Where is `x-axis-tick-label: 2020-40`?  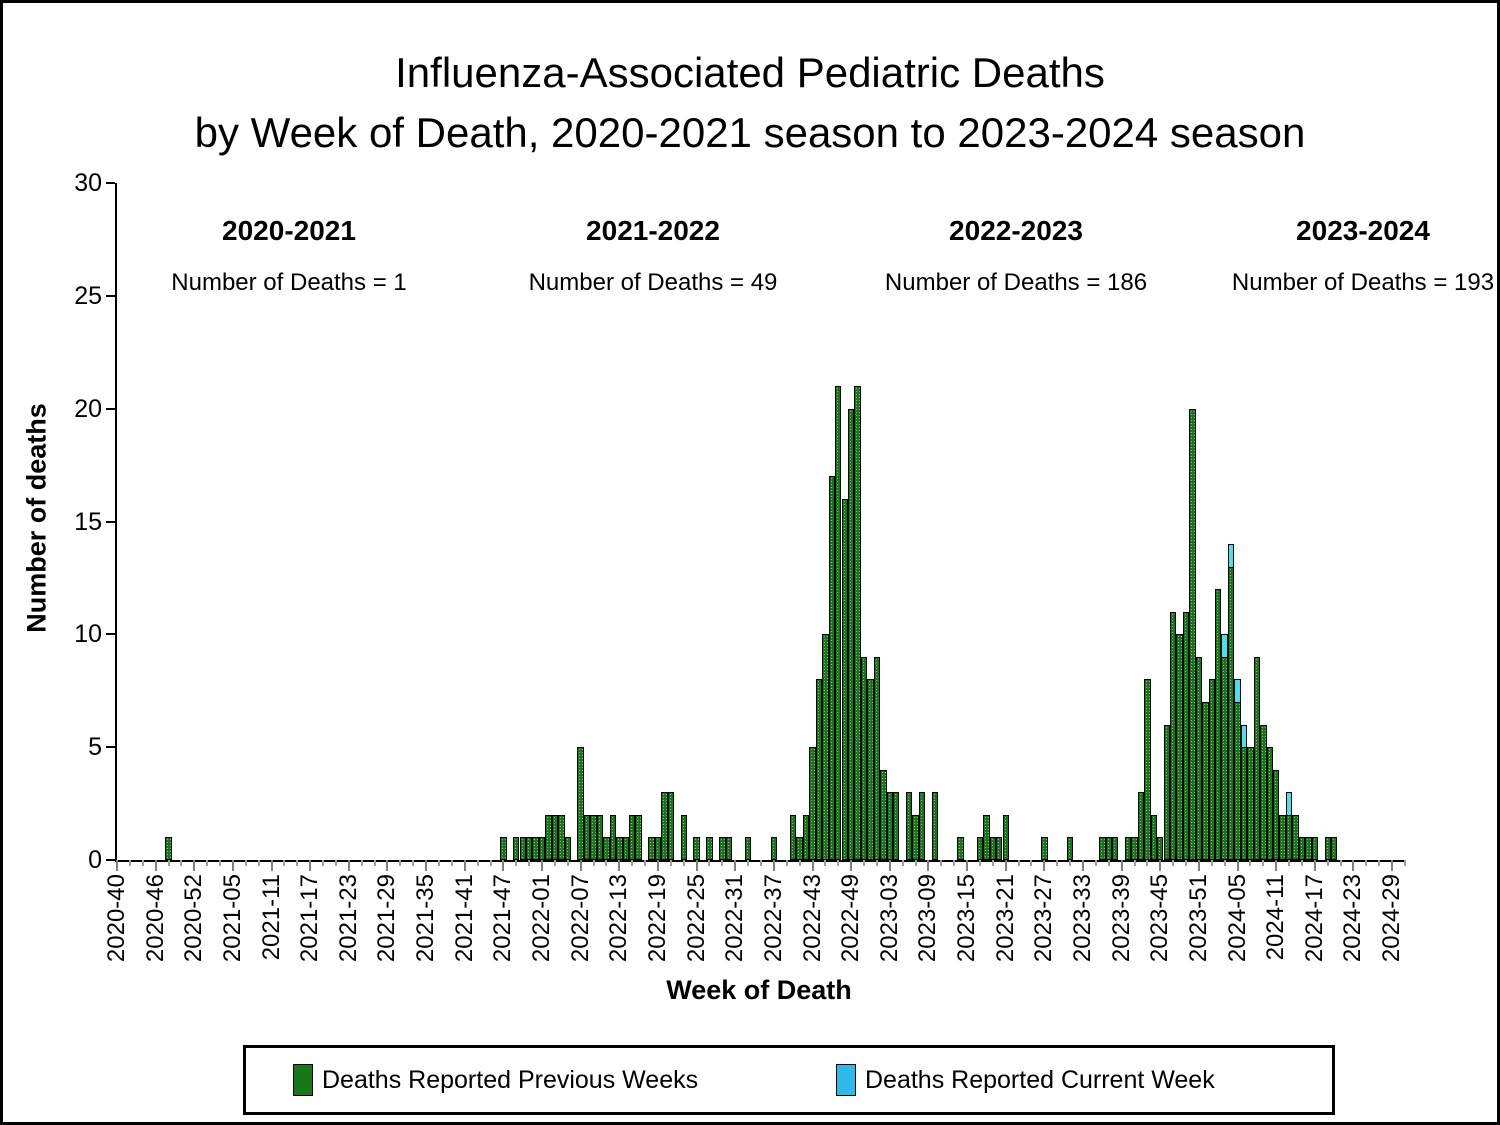 x-axis-tick-label: 2020-40 is located at coordinates (116, 918).